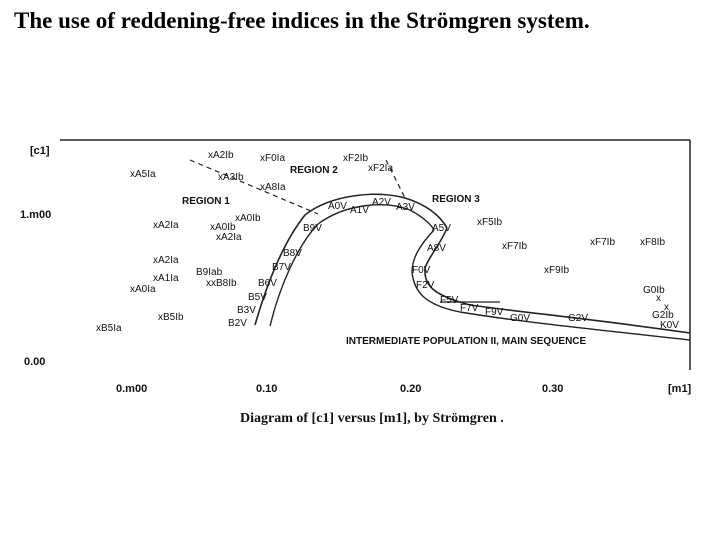 The height and width of the screenshot is (540, 720). Describe the element at coordinates (237, 323) in the screenshot. I see `star-label: B2V` at that location.